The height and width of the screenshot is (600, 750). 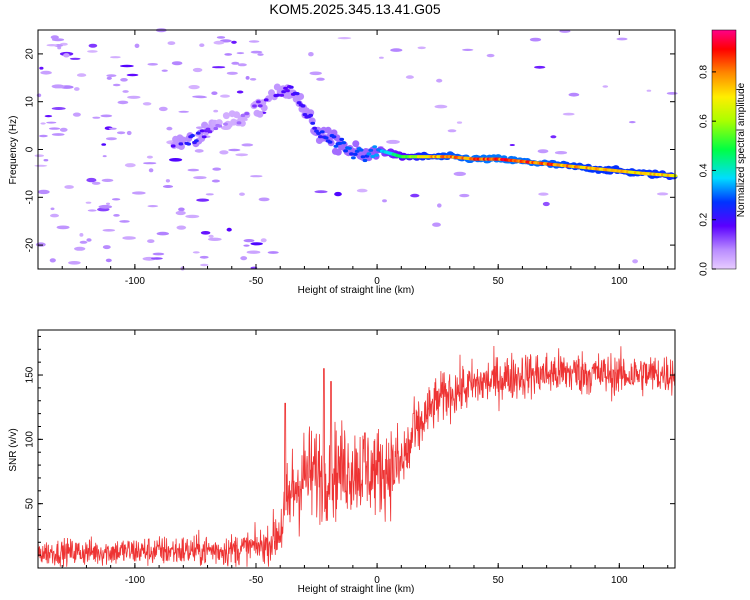 What do you see at coordinates (226, 116) in the screenshot?
I see `spectrogram-ridge-halo` at bounding box center [226, 116].